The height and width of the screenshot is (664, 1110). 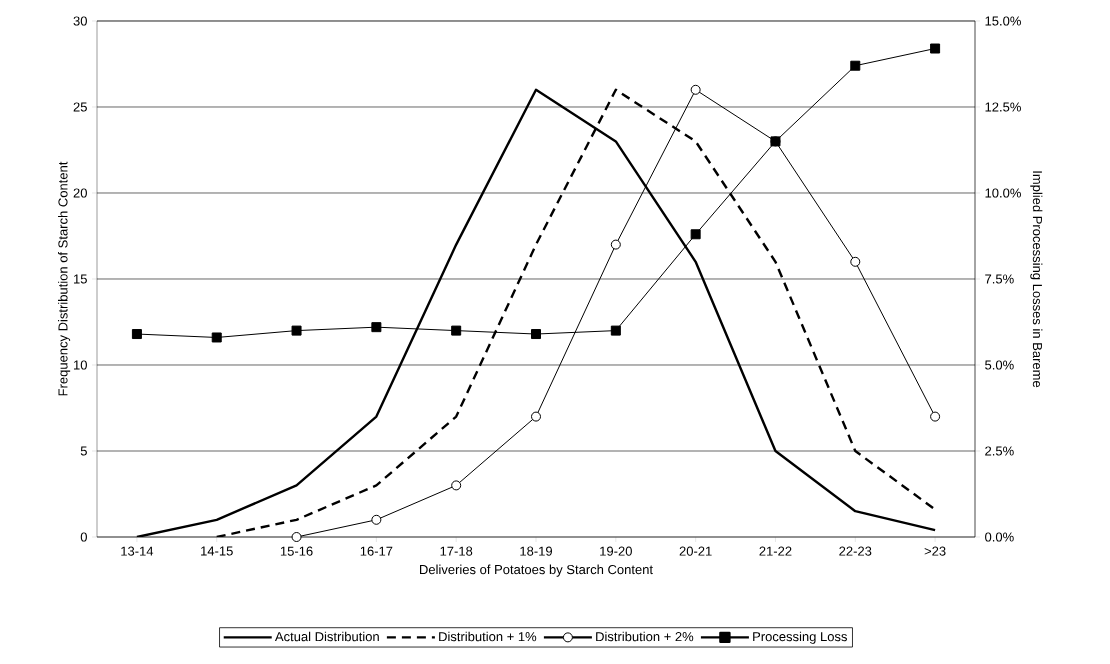 I want to click on x-tick-label: 16-17, so click(x=376, y=551).